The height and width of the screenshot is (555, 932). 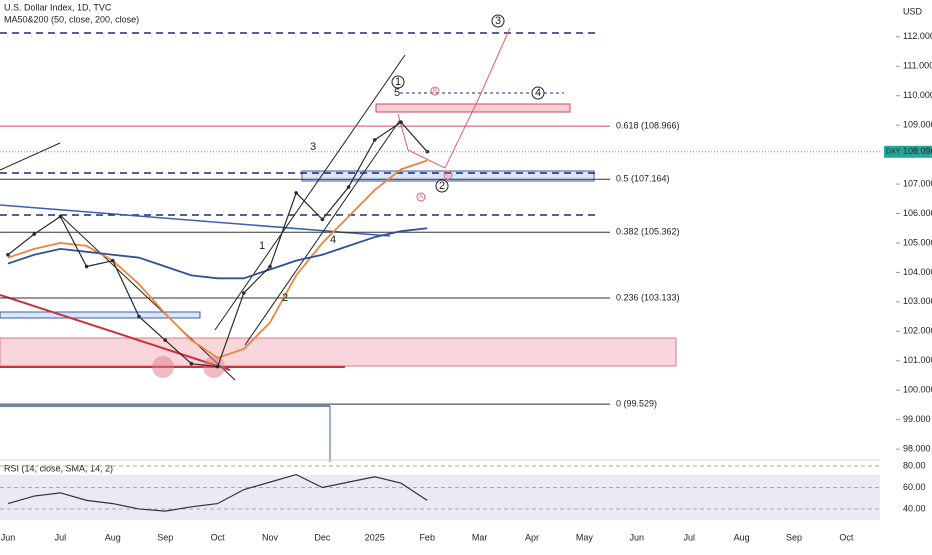 What do you see at coordinates (71, 19) in the screenshot?
I see `ma-label: MA50&200 (50, close, 200, close)` at bounding box center [71, 19].